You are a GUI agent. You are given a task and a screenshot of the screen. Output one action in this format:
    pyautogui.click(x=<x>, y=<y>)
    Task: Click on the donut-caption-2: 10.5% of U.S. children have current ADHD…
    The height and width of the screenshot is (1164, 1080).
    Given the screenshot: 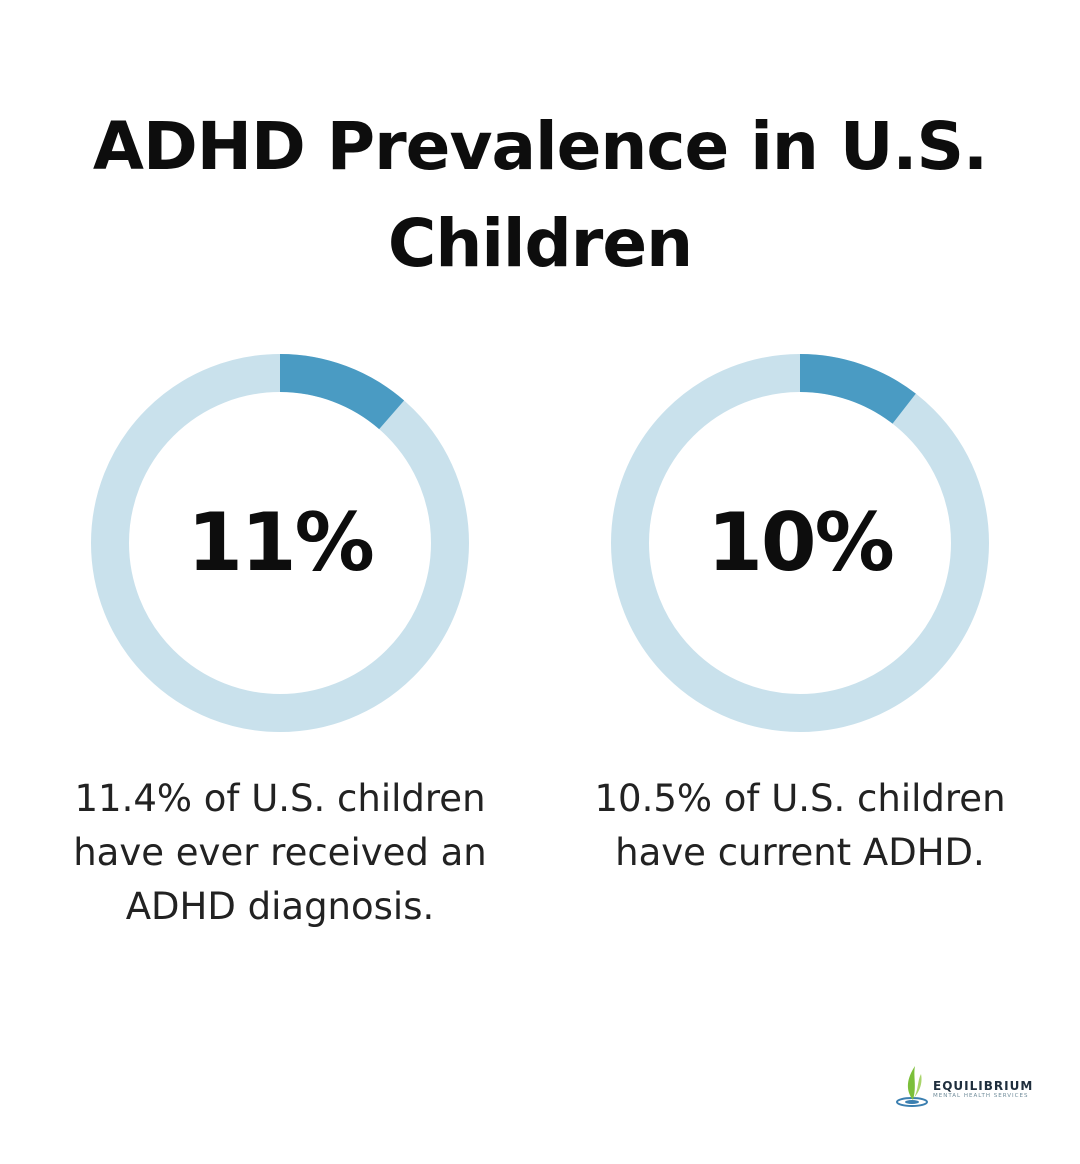 What is the action you would take?
    pyautogui.click(x=800, y=825)
    